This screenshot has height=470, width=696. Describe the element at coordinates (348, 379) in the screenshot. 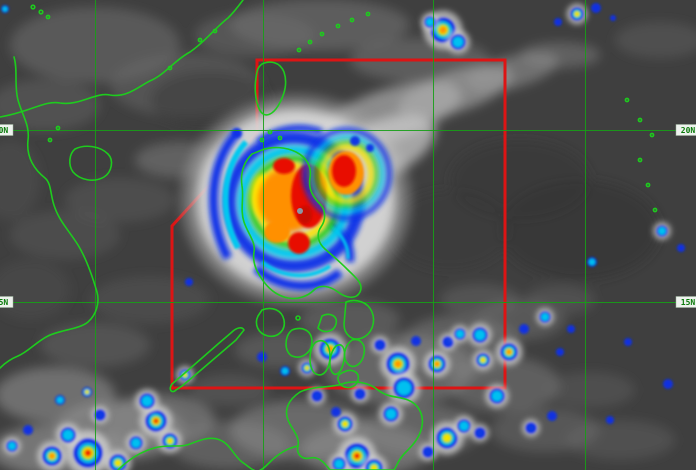

I see `island-bohol` at that location.